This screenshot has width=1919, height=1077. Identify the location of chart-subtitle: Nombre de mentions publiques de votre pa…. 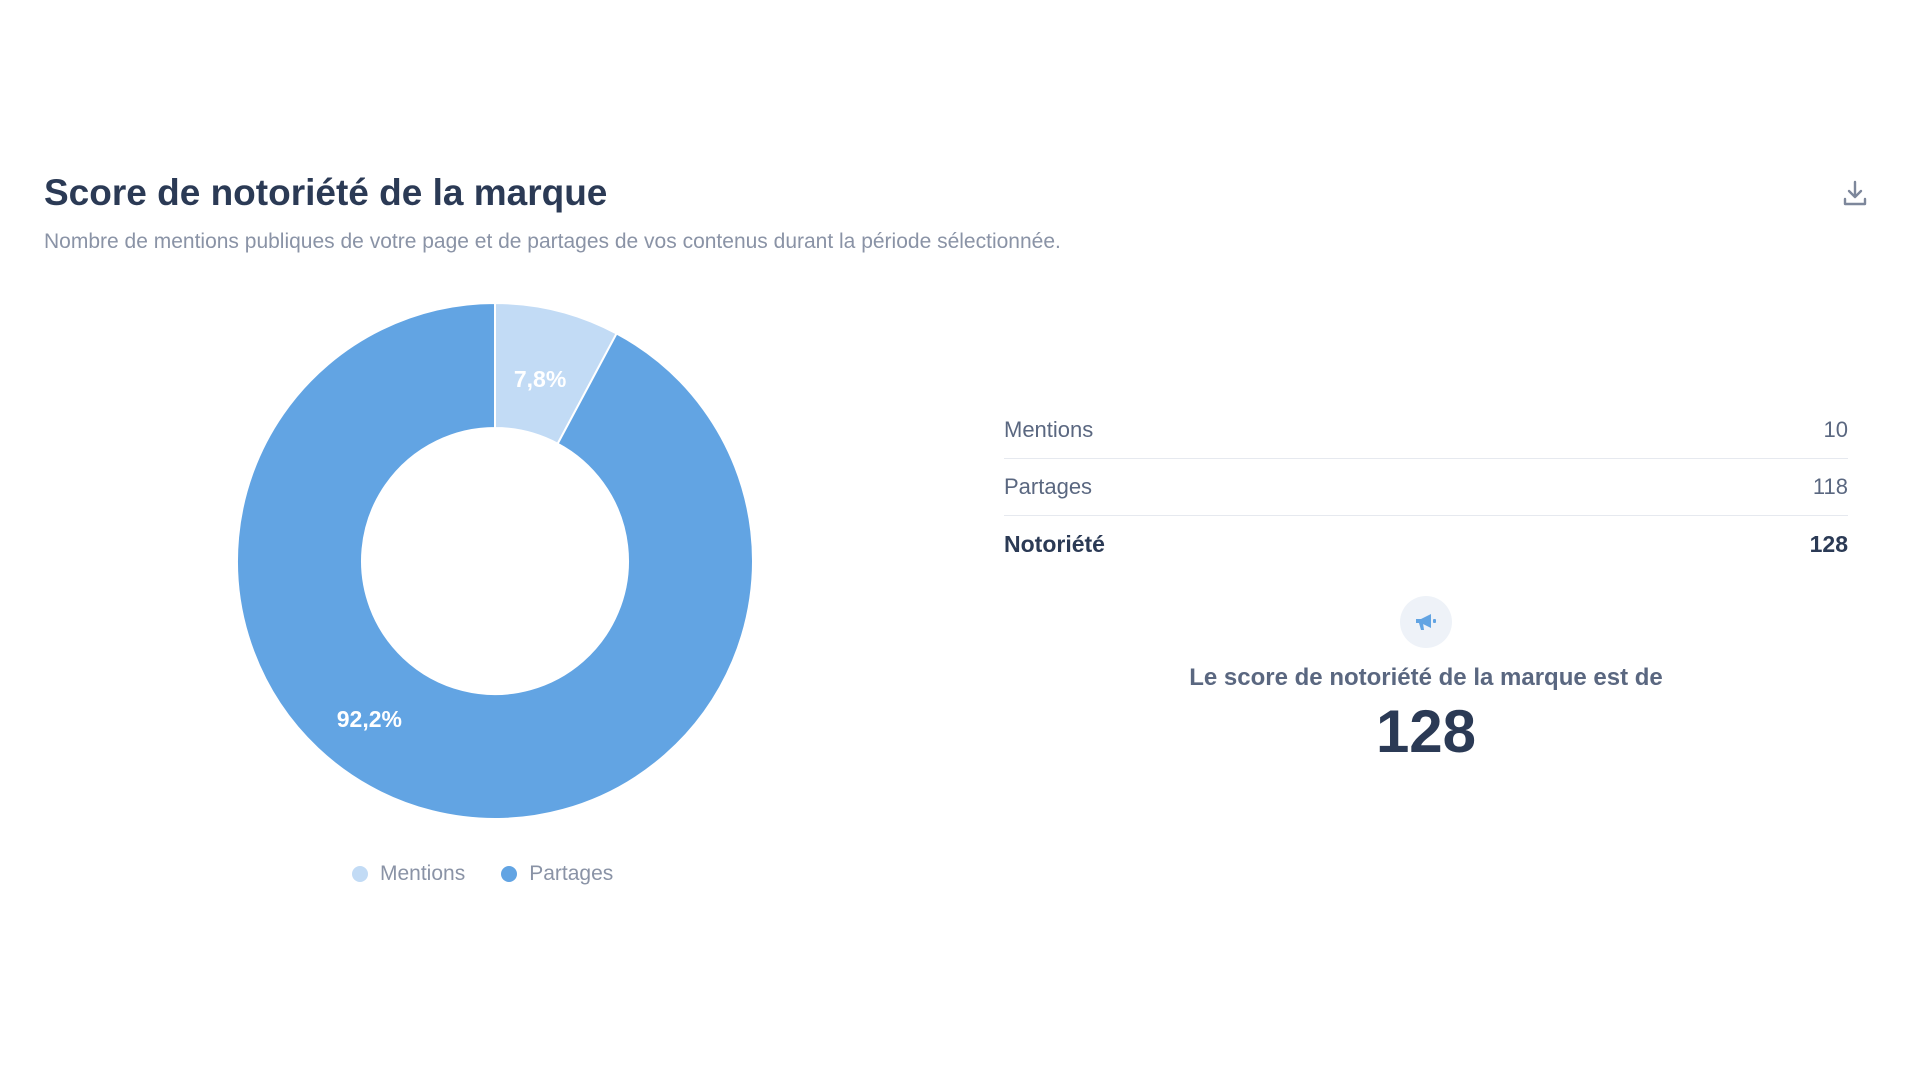
(552, 241).